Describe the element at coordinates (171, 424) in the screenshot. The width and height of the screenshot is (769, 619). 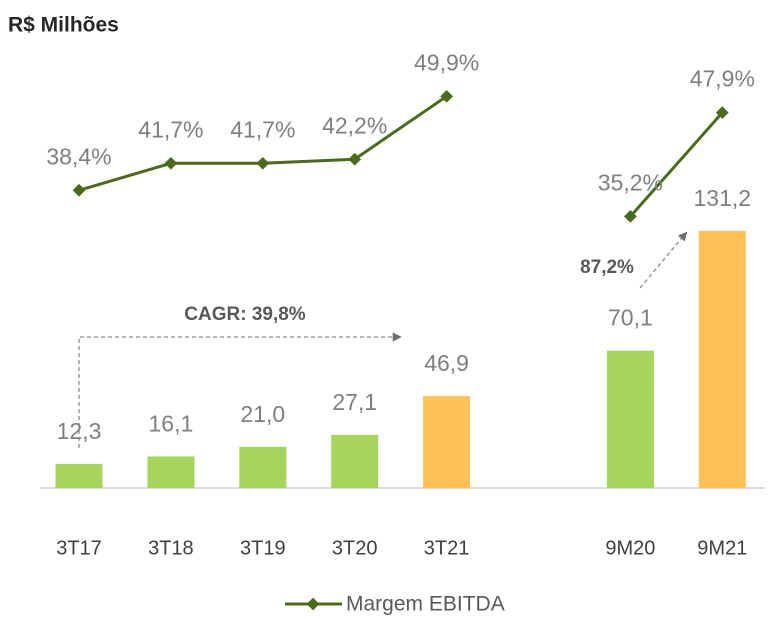
I see `bar-label: 16,1` at that location.